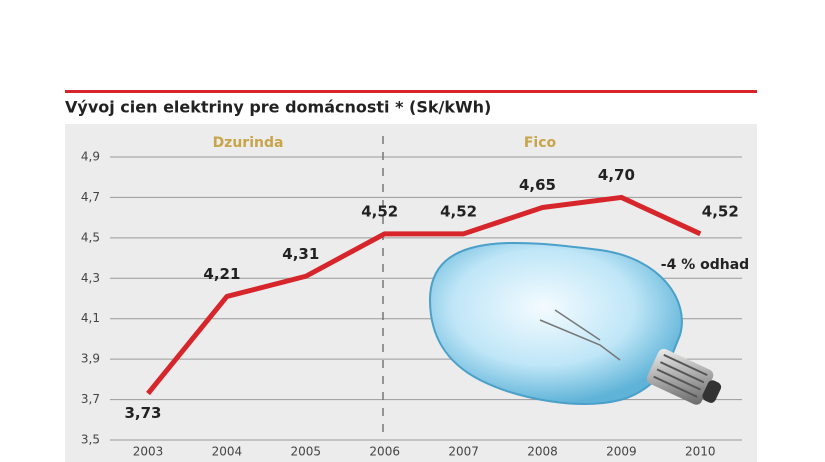 The image size is (825, 462). Describe the element at coordinates (90, 359) in the screenshot. I see `y-tick-label: 3,9` at that location.